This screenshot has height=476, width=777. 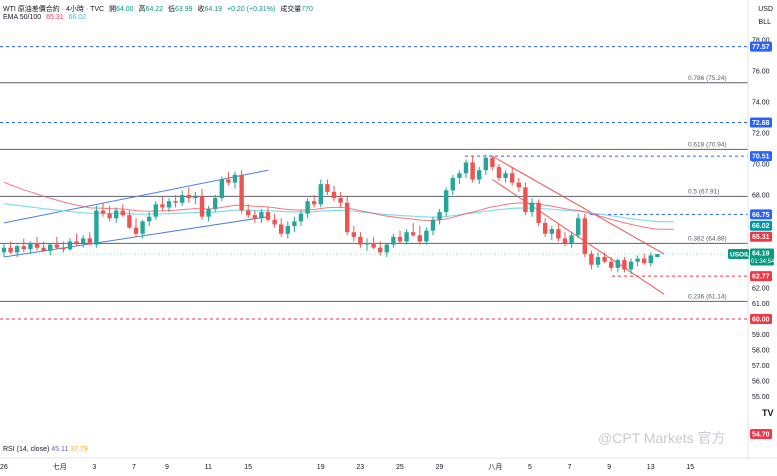 I want to click on symbol-badge-bg, so click(x=738, y=254).